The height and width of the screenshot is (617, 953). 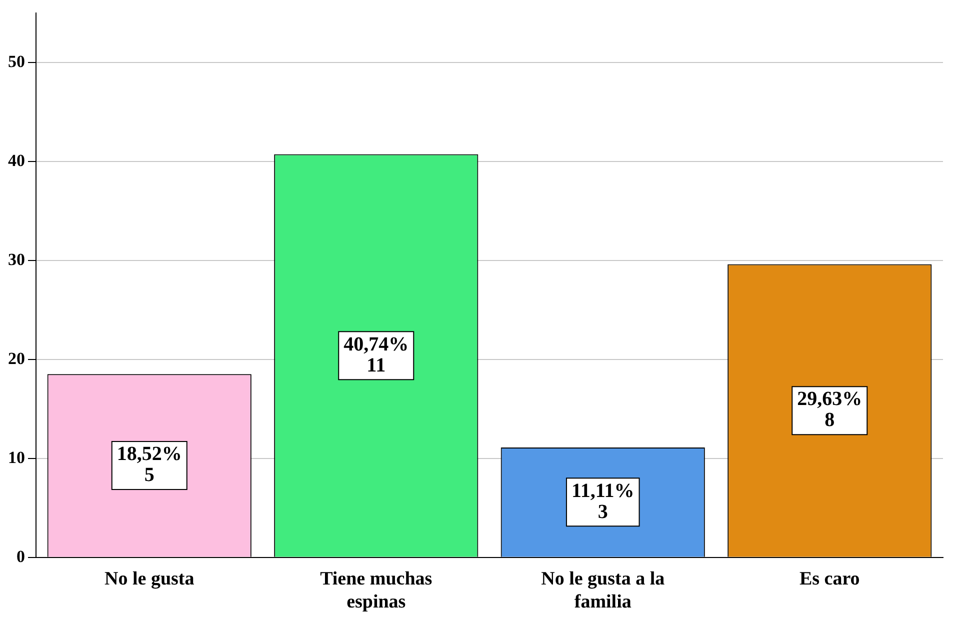 I want to click on x-tick-label: Es caro, so click(x=829, y=579).